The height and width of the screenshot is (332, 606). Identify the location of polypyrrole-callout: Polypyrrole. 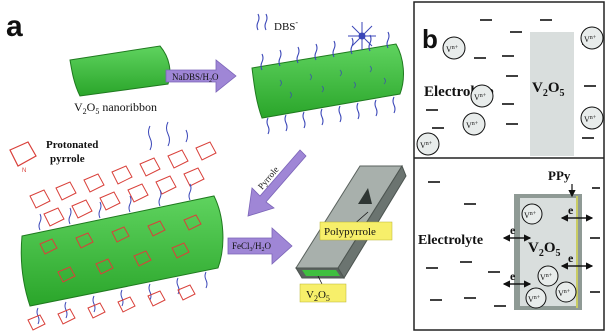
(356, 226).